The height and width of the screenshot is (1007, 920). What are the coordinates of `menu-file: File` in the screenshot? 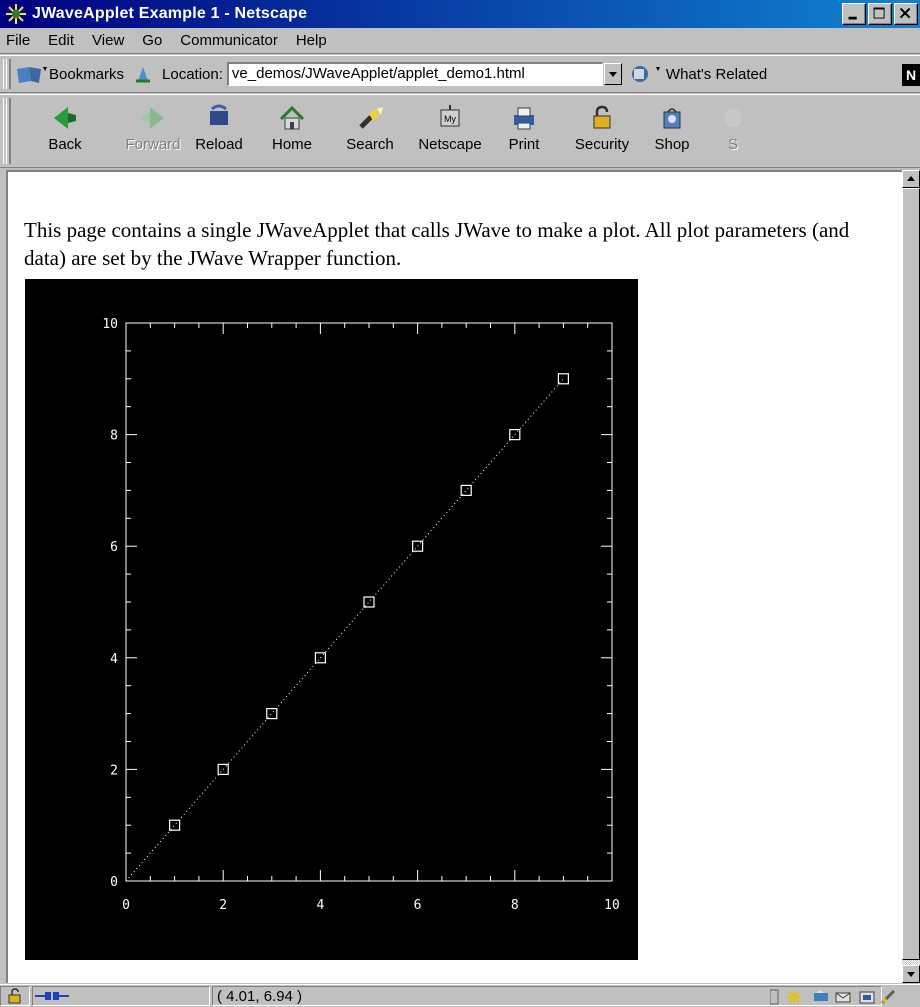 It's located at (18, 40).